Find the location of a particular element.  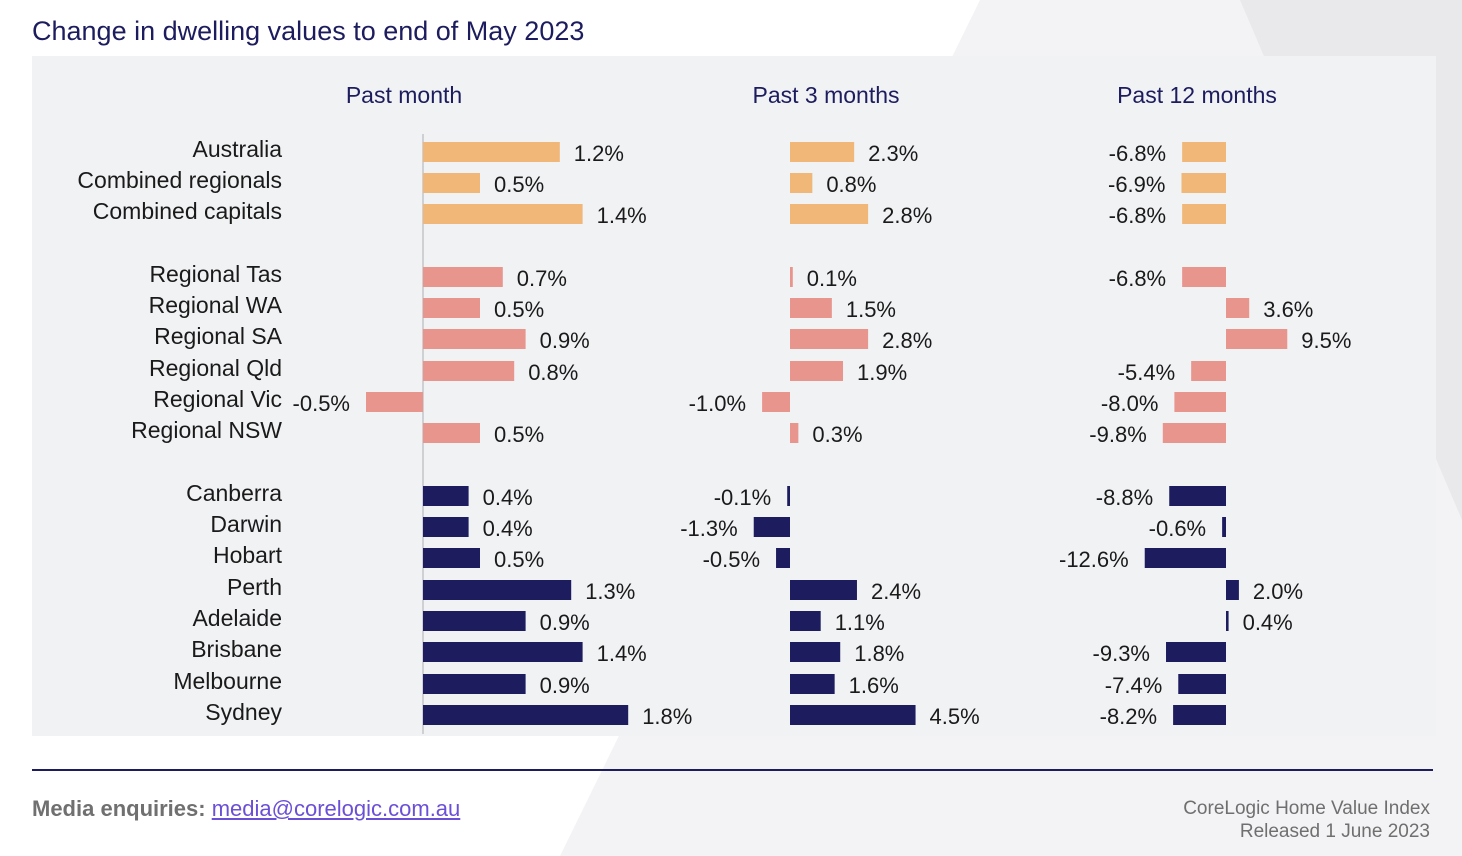

bar-past-12-months-canberra is located at coordinates (1197, 496).